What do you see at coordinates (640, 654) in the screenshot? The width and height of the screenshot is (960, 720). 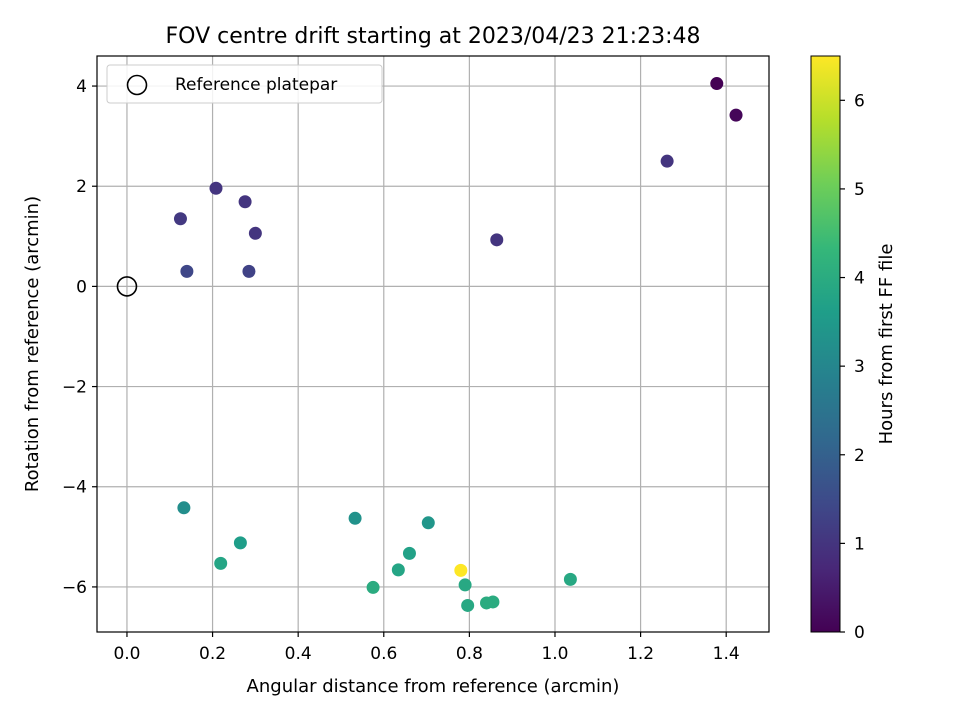 I see `x-tick-label: 1.2` at bounding box center [640, 654].